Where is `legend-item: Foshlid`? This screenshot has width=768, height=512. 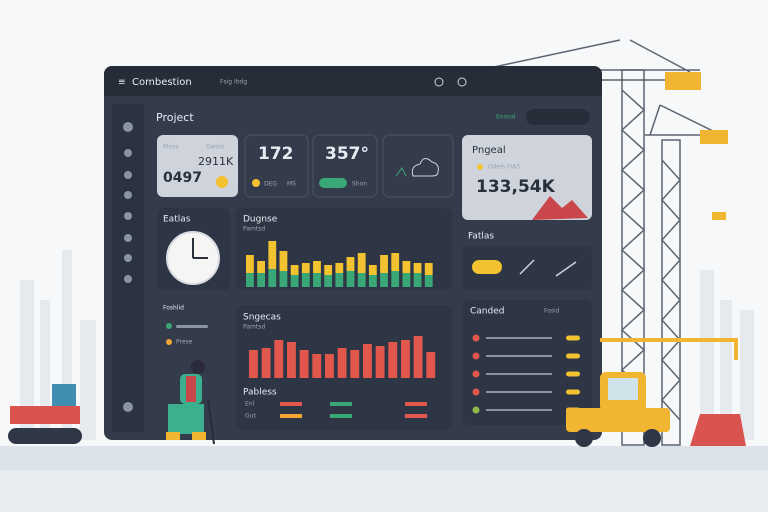
legend-item: Foshlid is located at coordinates (173, 308).